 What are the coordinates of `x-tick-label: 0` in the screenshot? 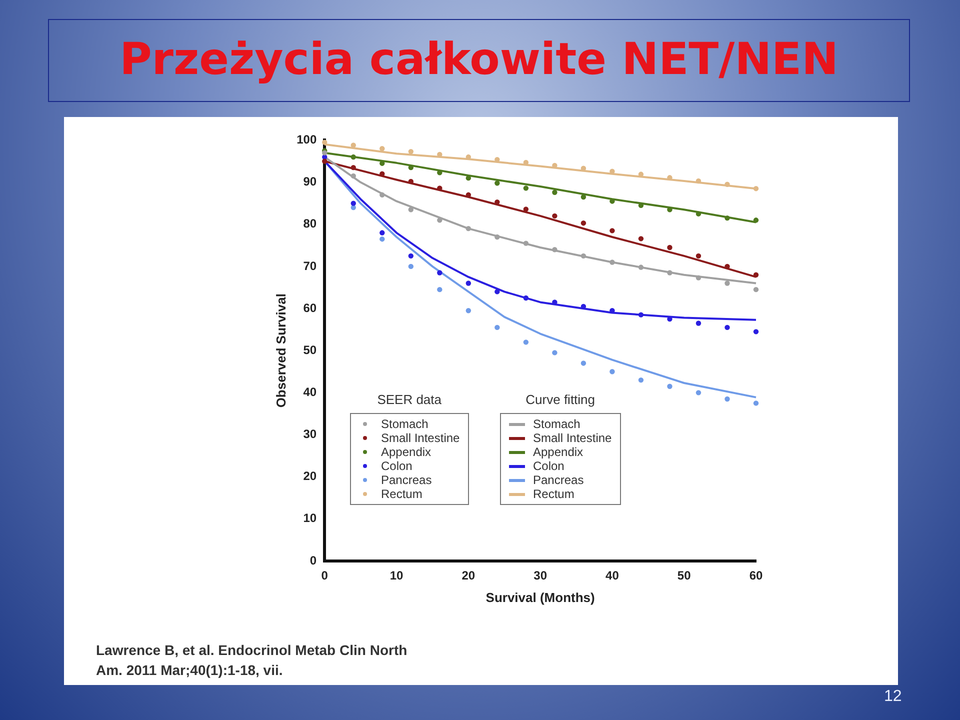 It's located at (324, 575).